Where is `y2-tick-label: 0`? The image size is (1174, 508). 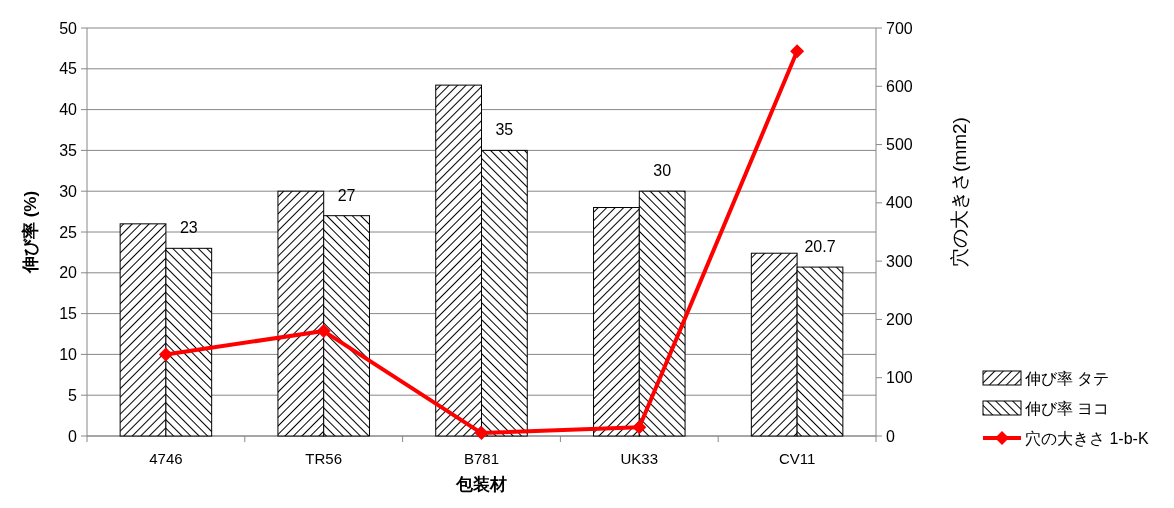 y2-tick-label: 0 is located at coordinates (890, 436).